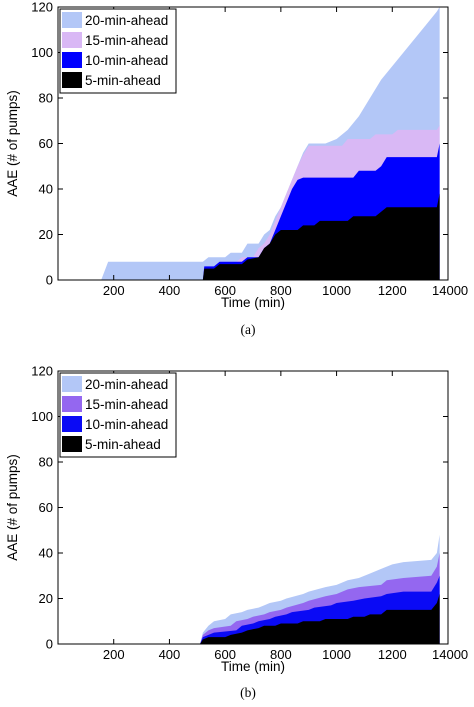  Describe the element at coordinates (248, 329) in the screenshot. I see `panel-caption: (a)` at that location.